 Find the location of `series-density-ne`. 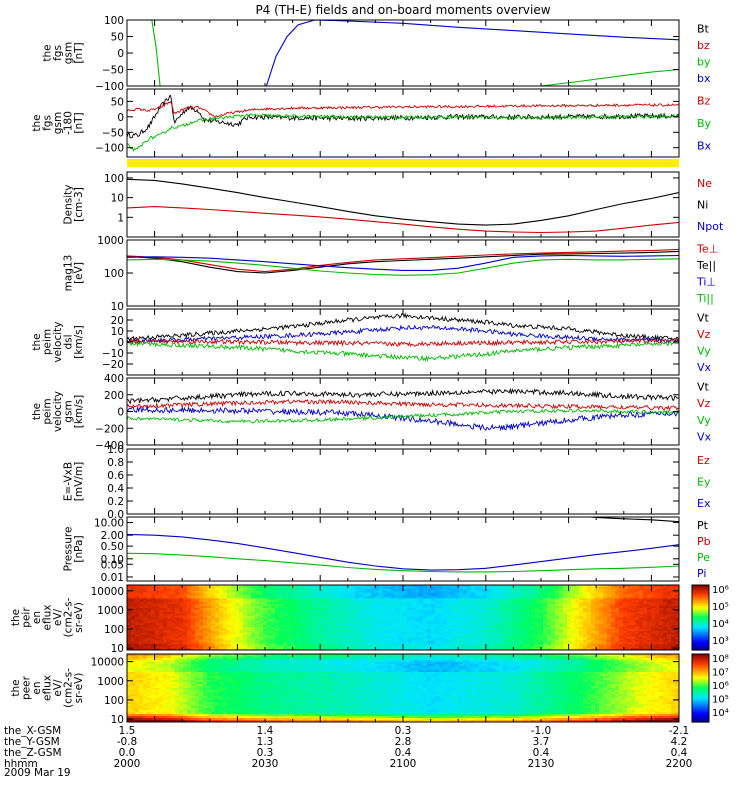

series-density-ne is located at coordinates (403, 220).